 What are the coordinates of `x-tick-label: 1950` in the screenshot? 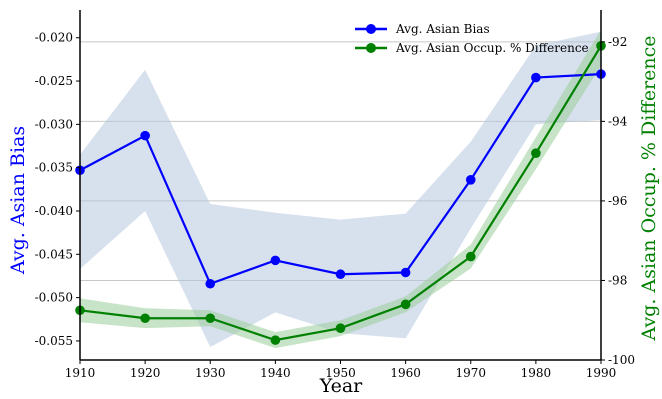 It's located at (340, 373).